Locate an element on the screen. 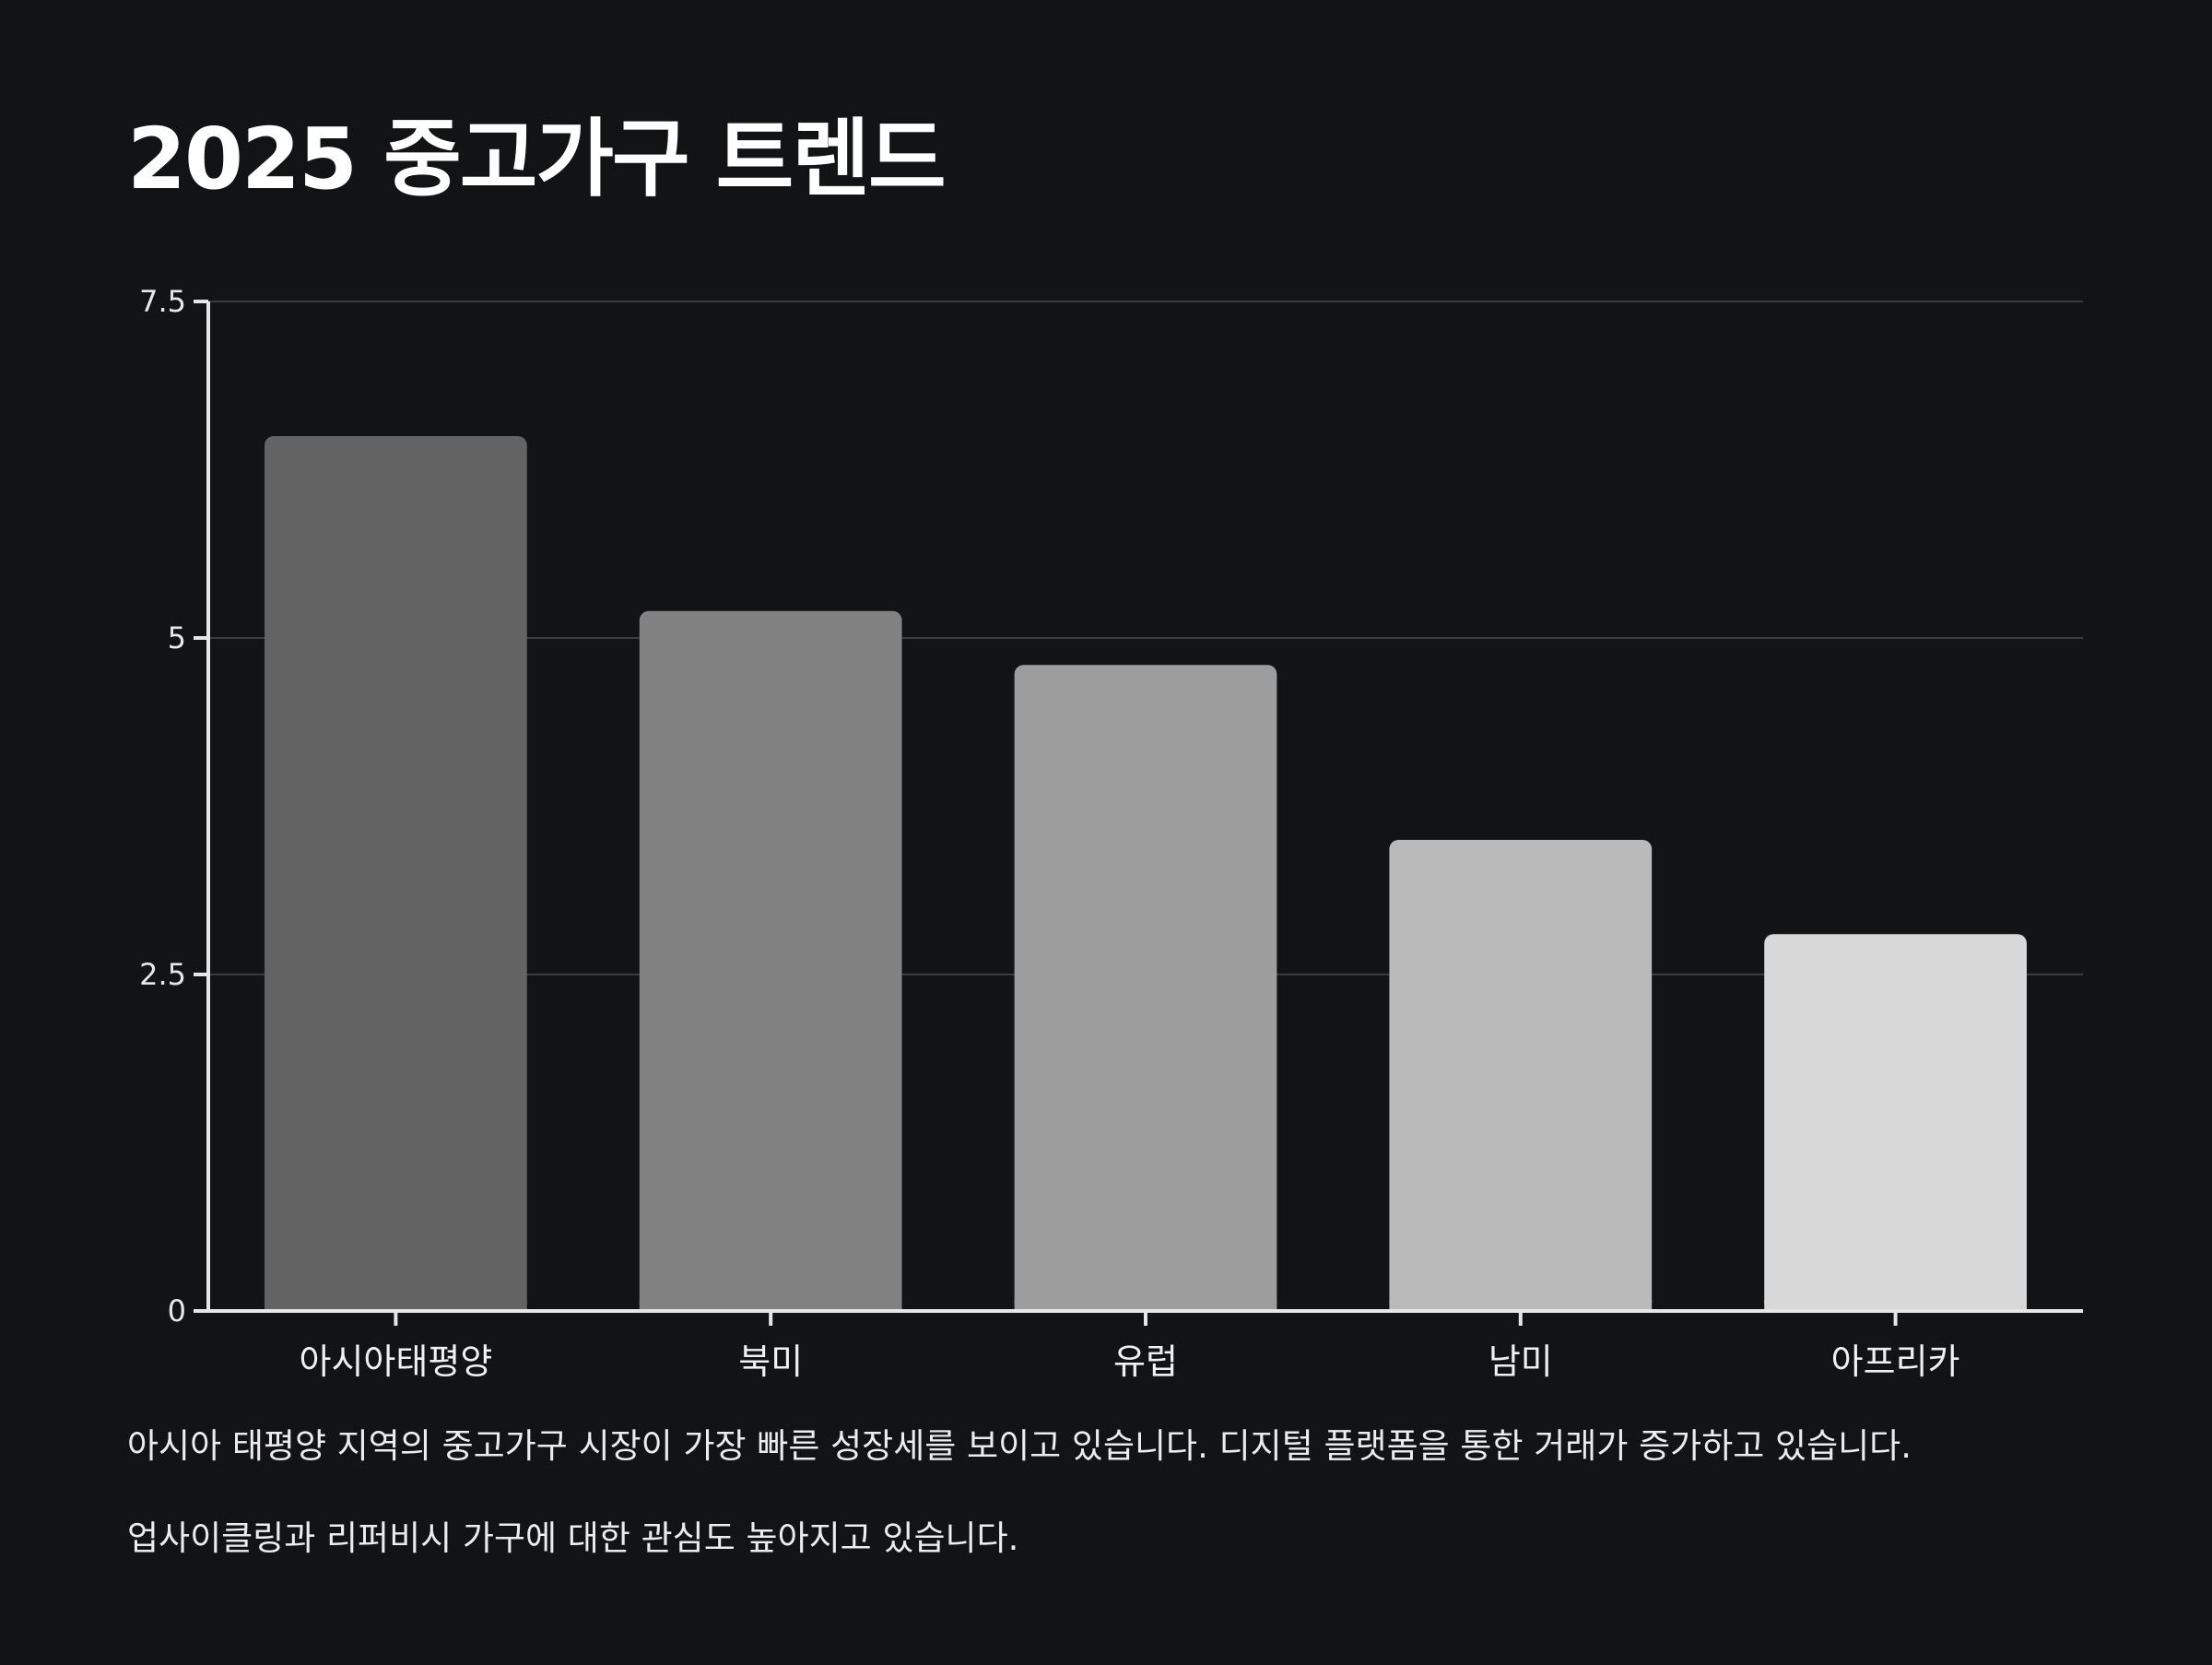 This screenshot has width=2212, height=1665. y-tick-label: 7.5 is located at coordinates (162, 301).